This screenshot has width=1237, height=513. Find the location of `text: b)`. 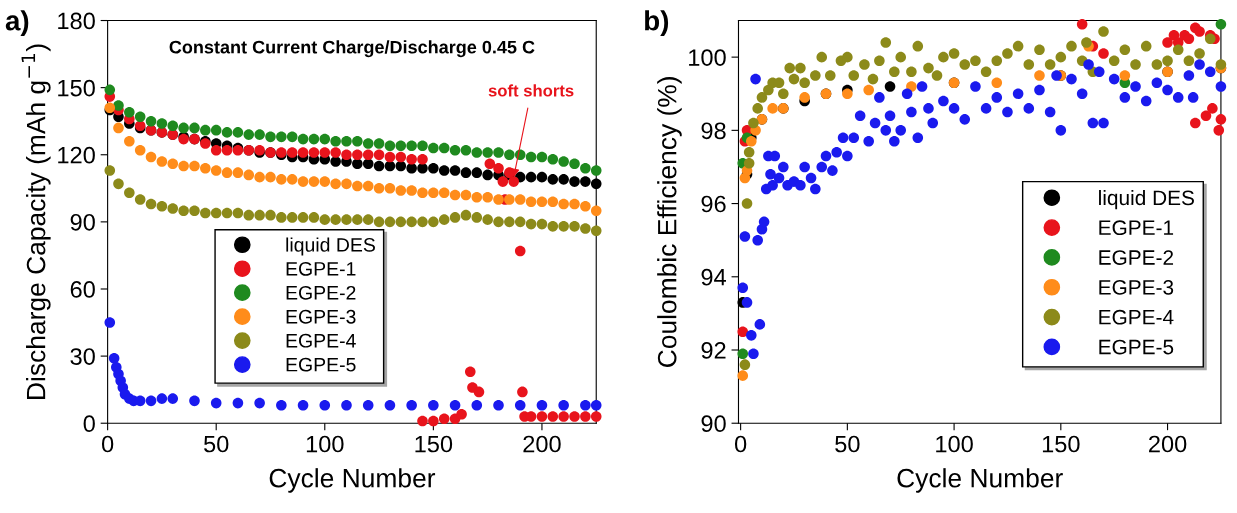

text: b) is located at coordinates (657, 23).